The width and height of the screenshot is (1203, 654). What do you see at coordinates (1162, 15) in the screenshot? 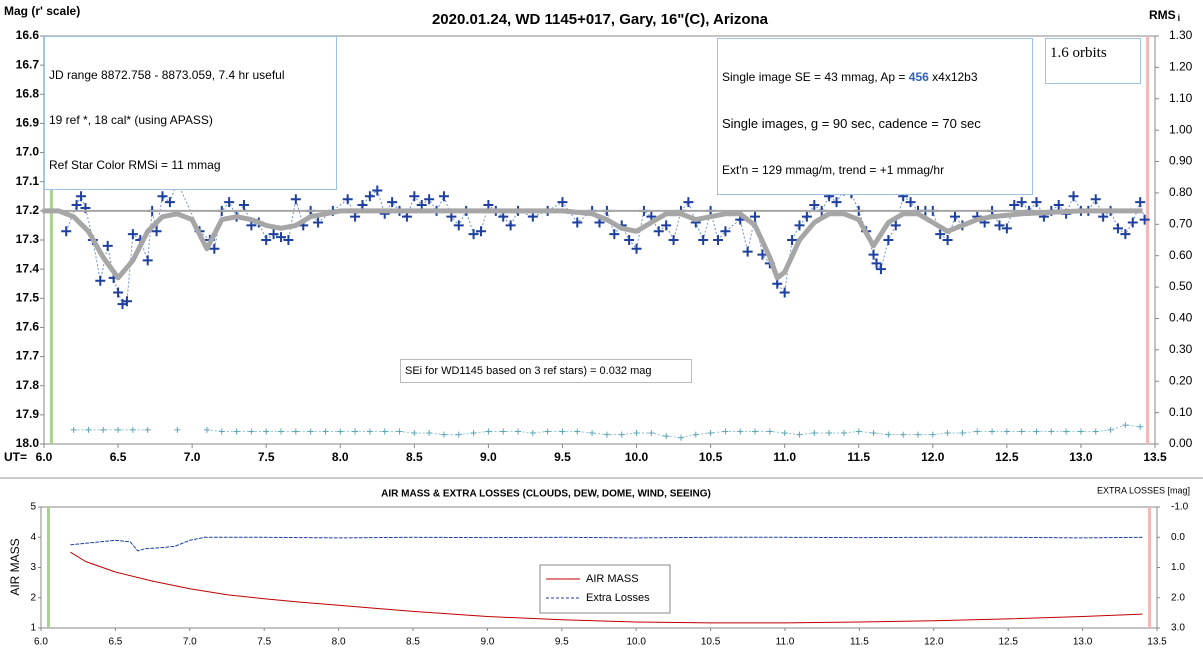
I see `y2-axis-label-text: RMS` at bounding box center [1162, 15].